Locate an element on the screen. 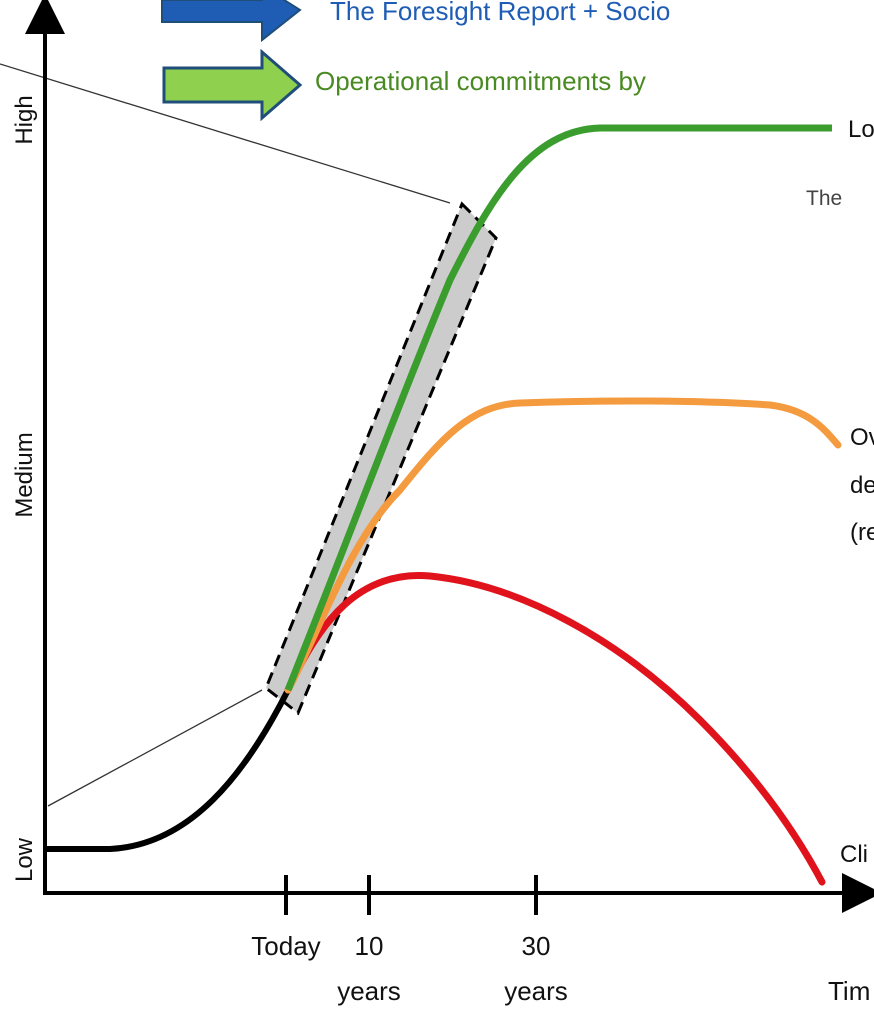 Image resolution: width=874 pixels, height=1022 pixels. subtitle-label: The is located at coordinates (824, 198).